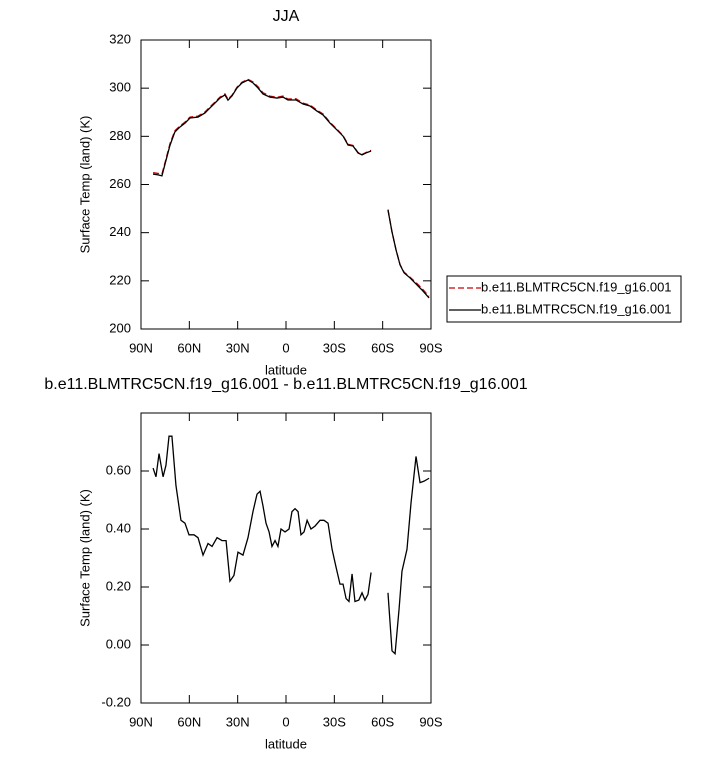 This screenshot has height=763, width=723. I want to click on y-tick-label: 320, so click(120, 38).